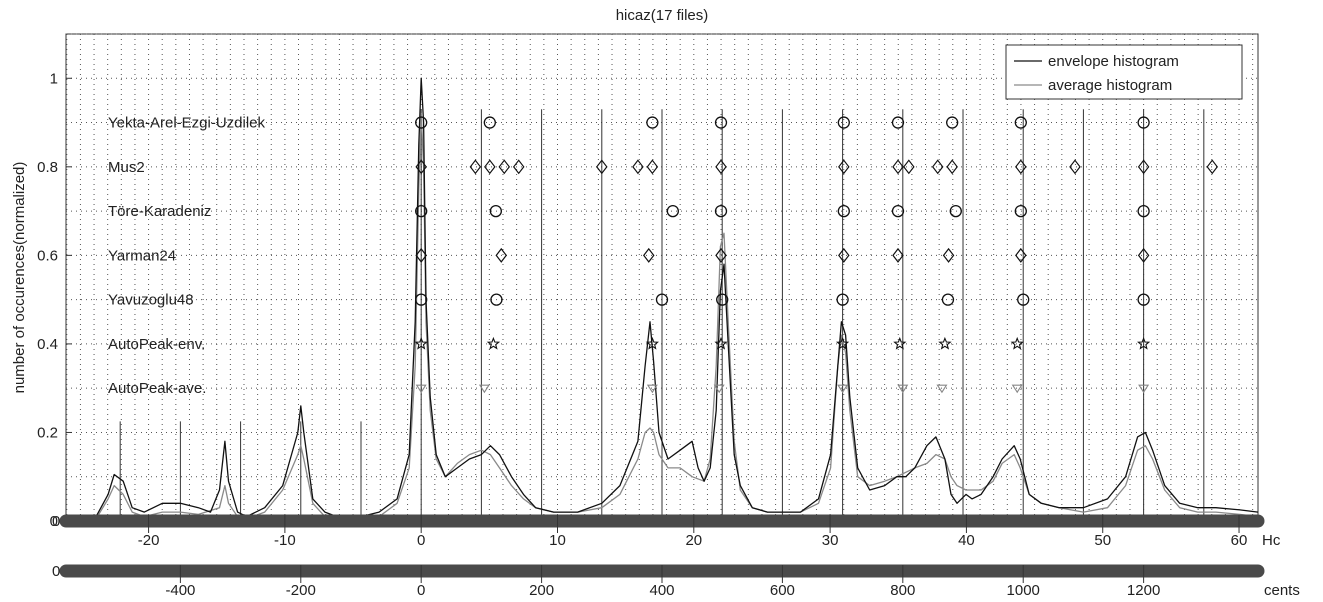 The image size is (1323, 602). What do you see at coordinates (557, 540) in the screenshot?
I see `hc-axis-tick-label: 10` at bounding box center [557, 540].